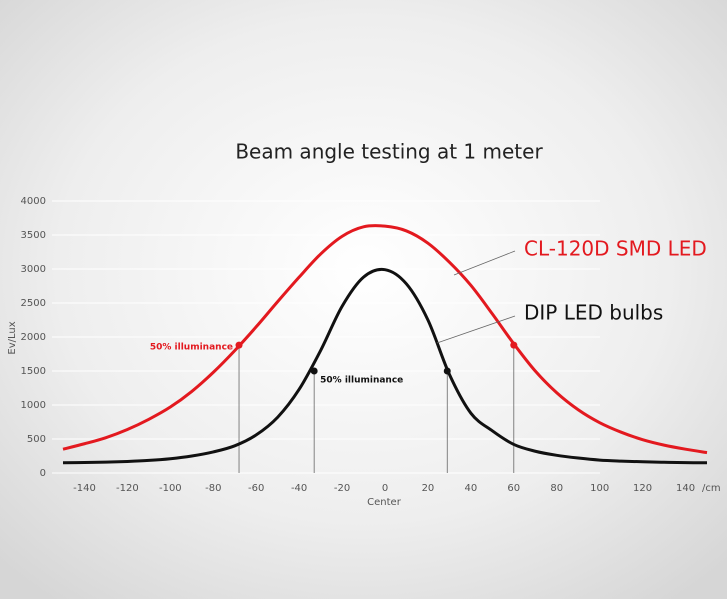  Describe the element at coordinates (33, 405) in the screenshot. I see `y-tick-label: 1000` at that location.